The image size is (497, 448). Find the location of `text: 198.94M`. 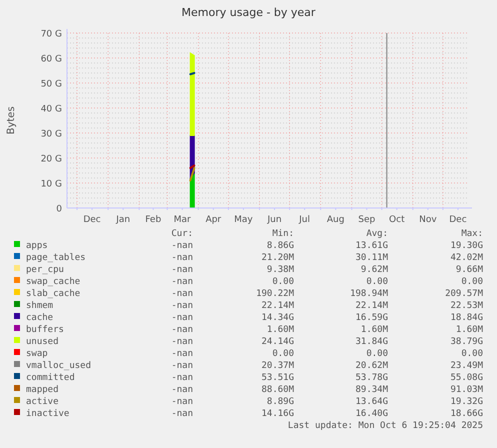

text: 198.94M is located at coordinates (369, 294).